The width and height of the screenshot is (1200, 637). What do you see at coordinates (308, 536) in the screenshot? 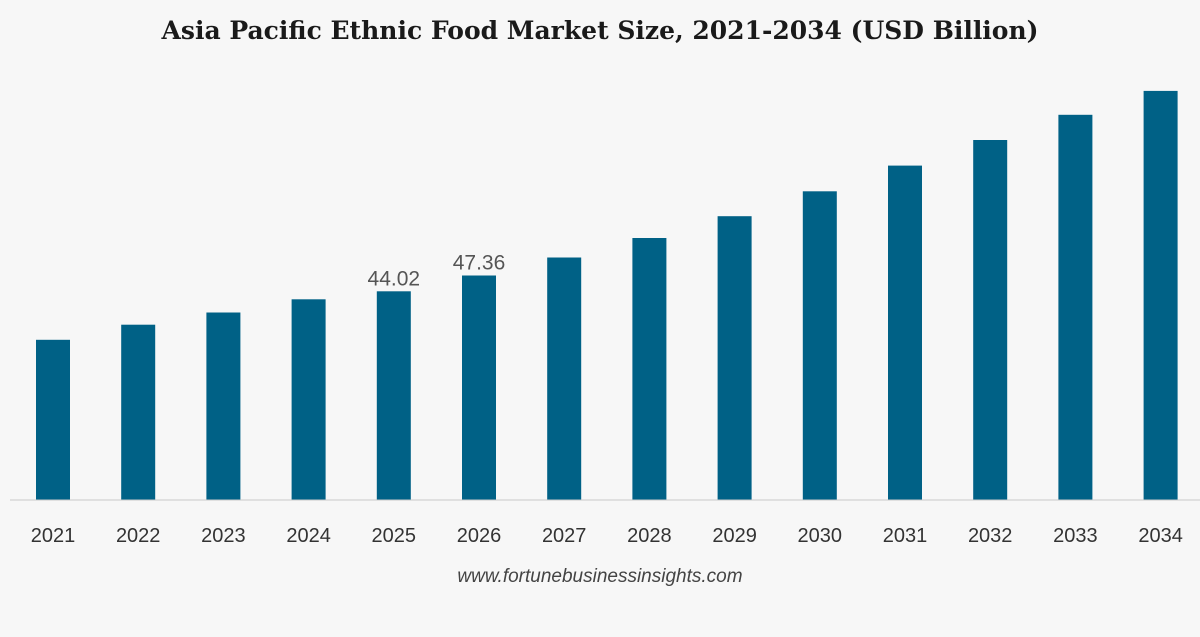
I see `x-tick-label-2024: 2024` at bounding box center [308, 536].